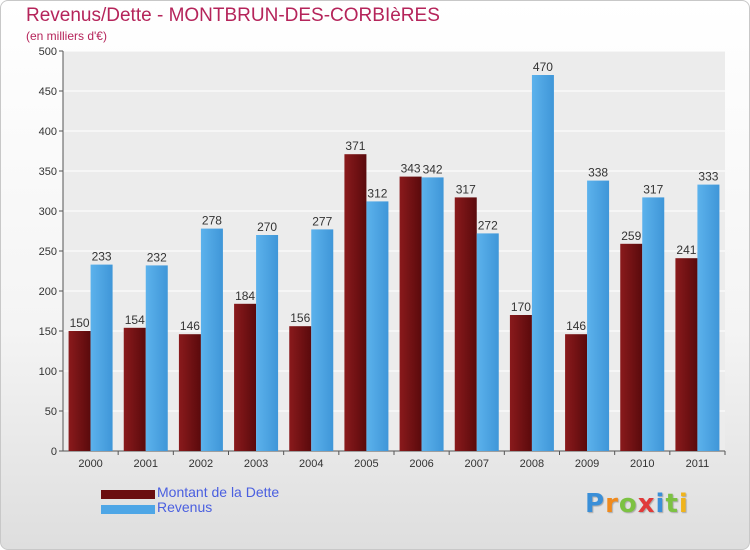 Image resolution: width=750 pixels, height=550 pixels. I want to click on y-tick-label: 50, so click(51, 412).